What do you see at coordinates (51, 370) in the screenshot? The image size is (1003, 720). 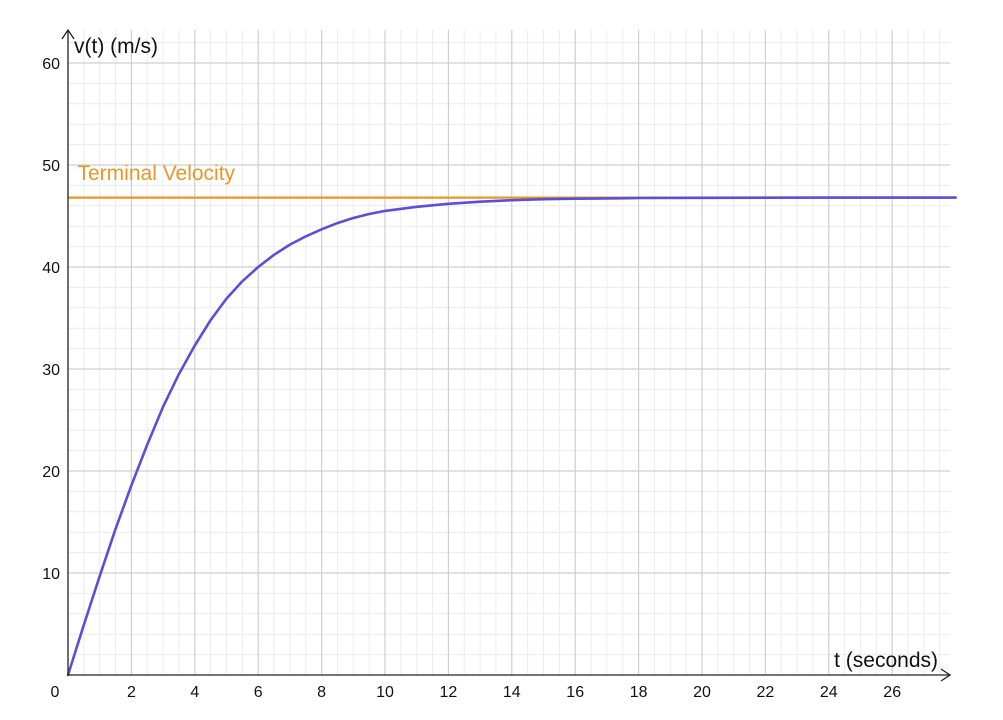 I see `y-tick-label: 30` at bounding box center [51, 370].